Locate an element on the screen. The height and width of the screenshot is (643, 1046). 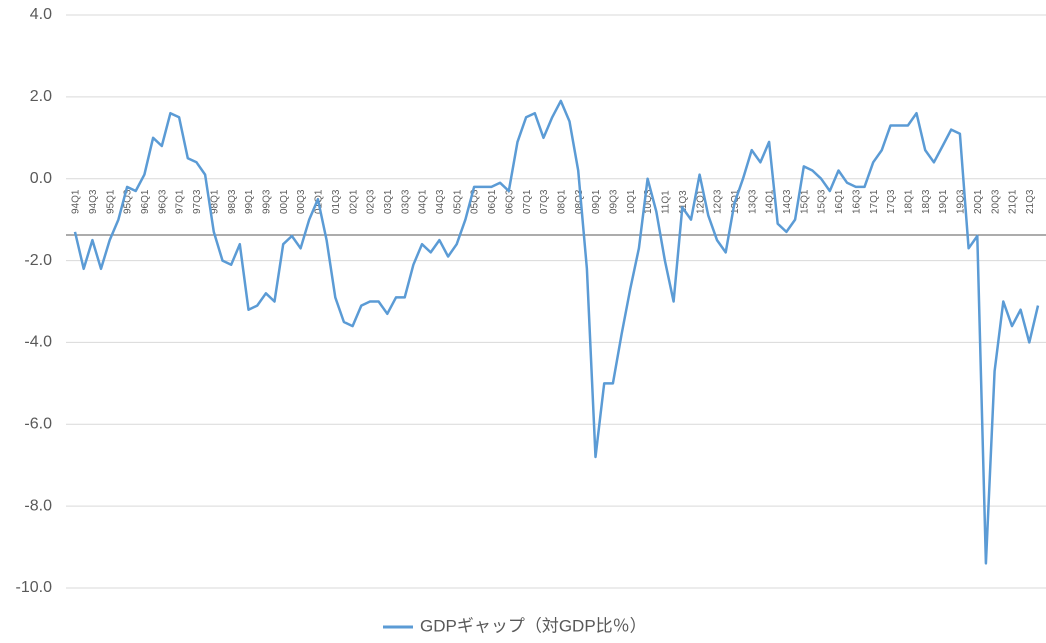
x-tick-label: 13Q3 is located at coordinates (752, 201).